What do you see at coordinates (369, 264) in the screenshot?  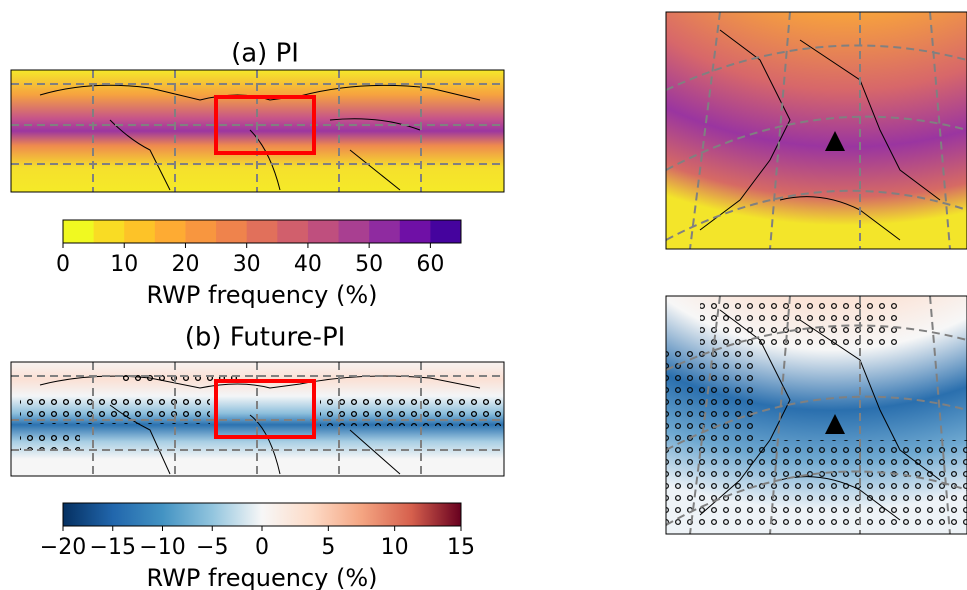 I see `tick-label: 50` at bounding box center [369, 264].